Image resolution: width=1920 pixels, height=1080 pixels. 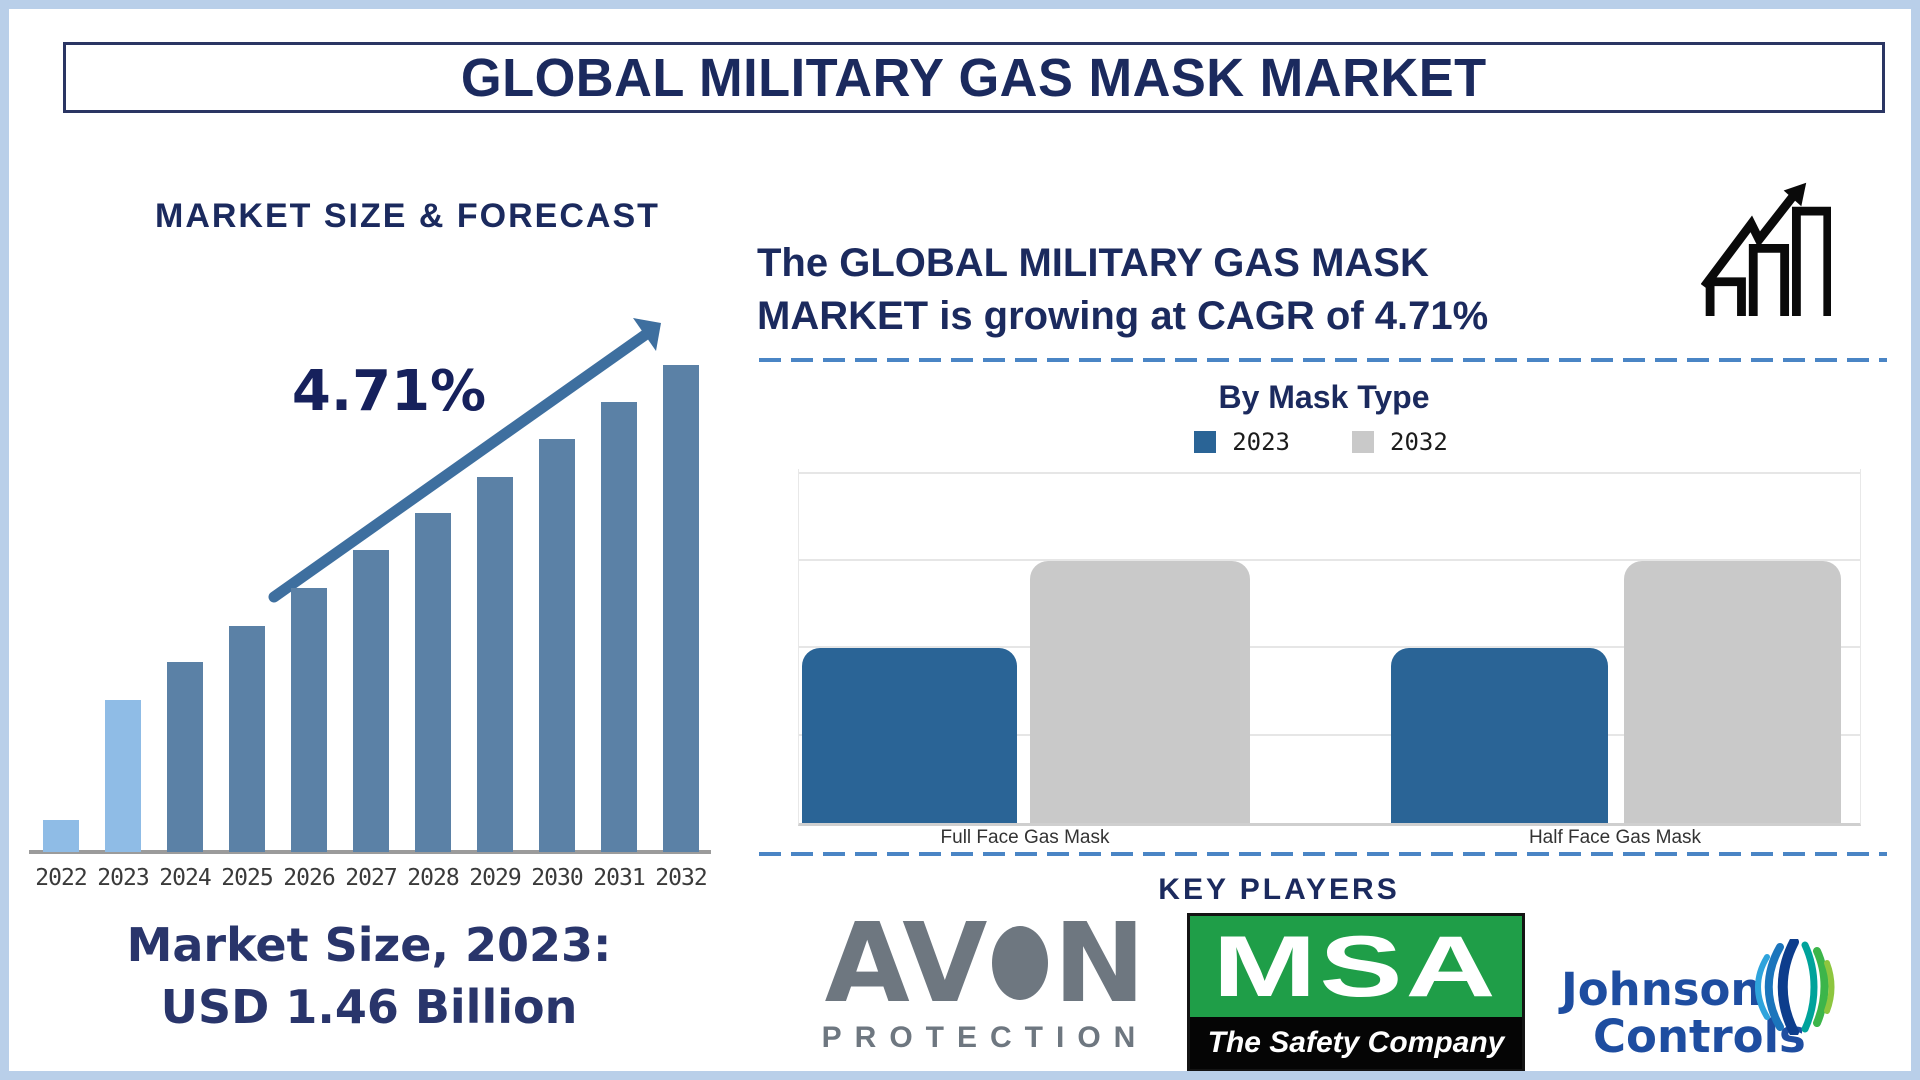 I want to click on x-tick-2029: 2029, so click(x=495, y=878).